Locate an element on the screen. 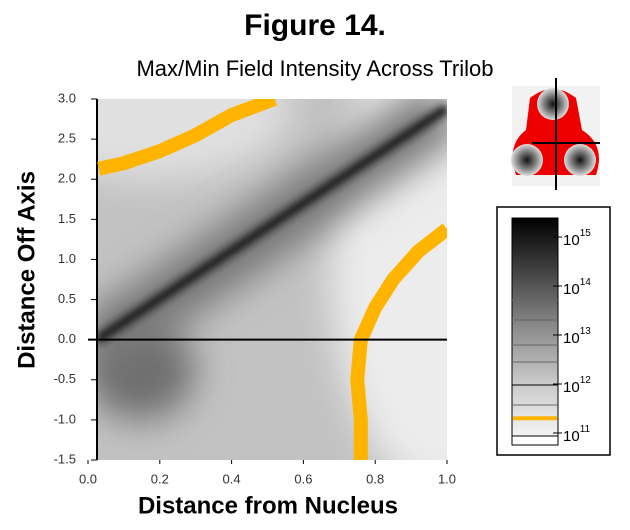  inset-icon is located at coordinates (555, 134).